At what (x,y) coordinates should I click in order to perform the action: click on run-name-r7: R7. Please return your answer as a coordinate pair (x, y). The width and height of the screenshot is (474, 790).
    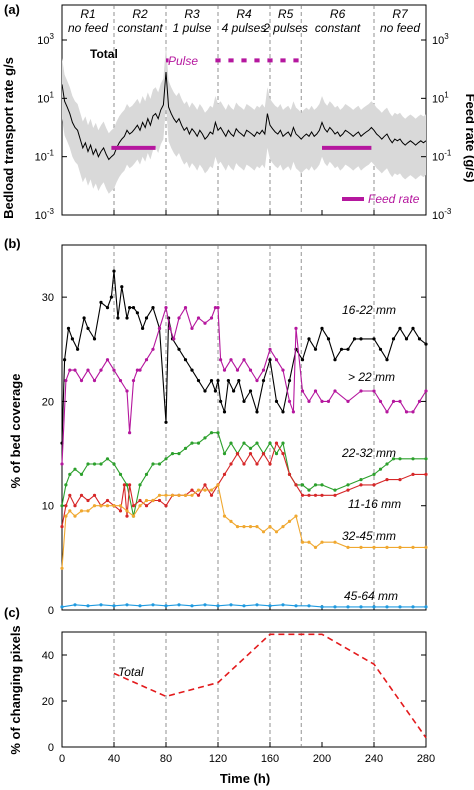
    Looking at the image, I should click on (400, 14).